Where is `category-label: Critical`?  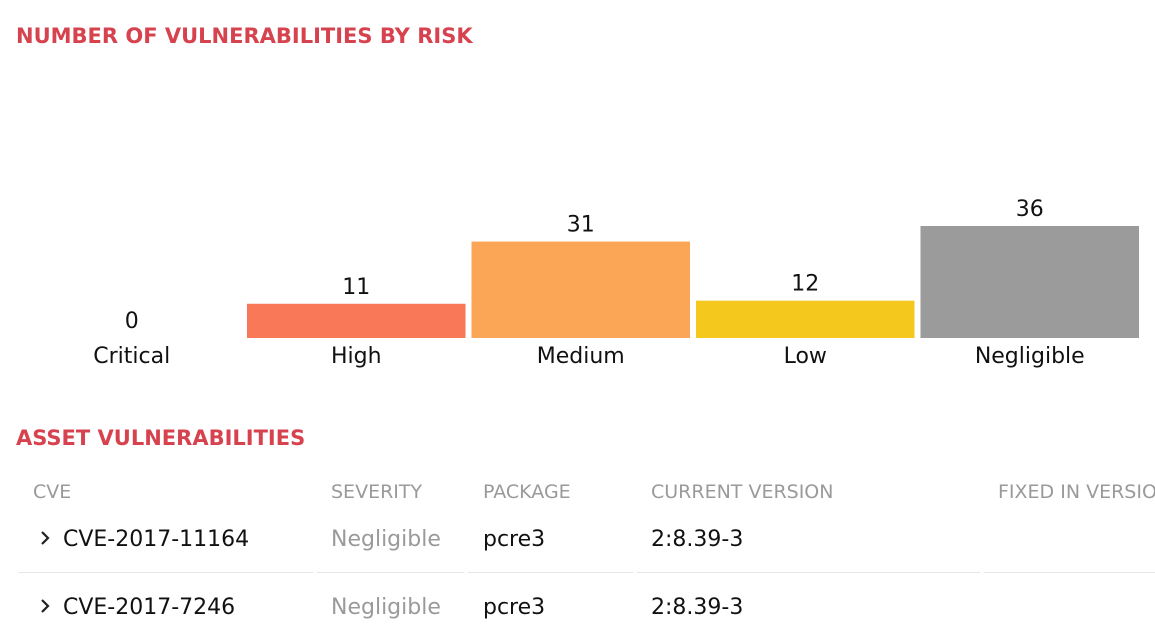
category-label: Critical is located at coordinates (131, 356).